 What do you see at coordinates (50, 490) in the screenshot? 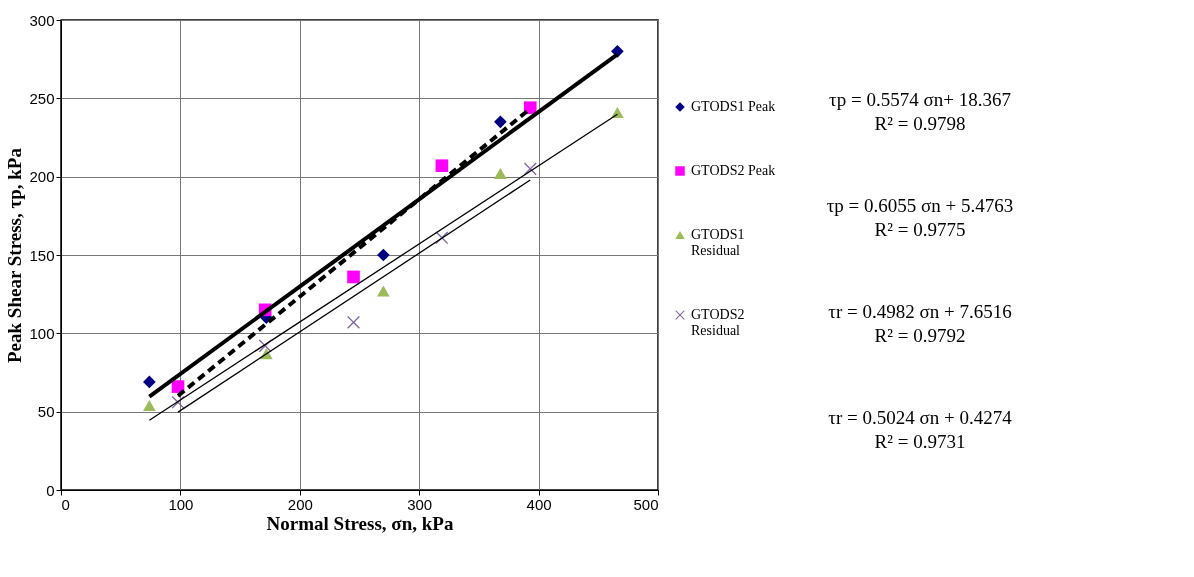
I see `y-tick-label: 0` at bounding box center [50, 490].